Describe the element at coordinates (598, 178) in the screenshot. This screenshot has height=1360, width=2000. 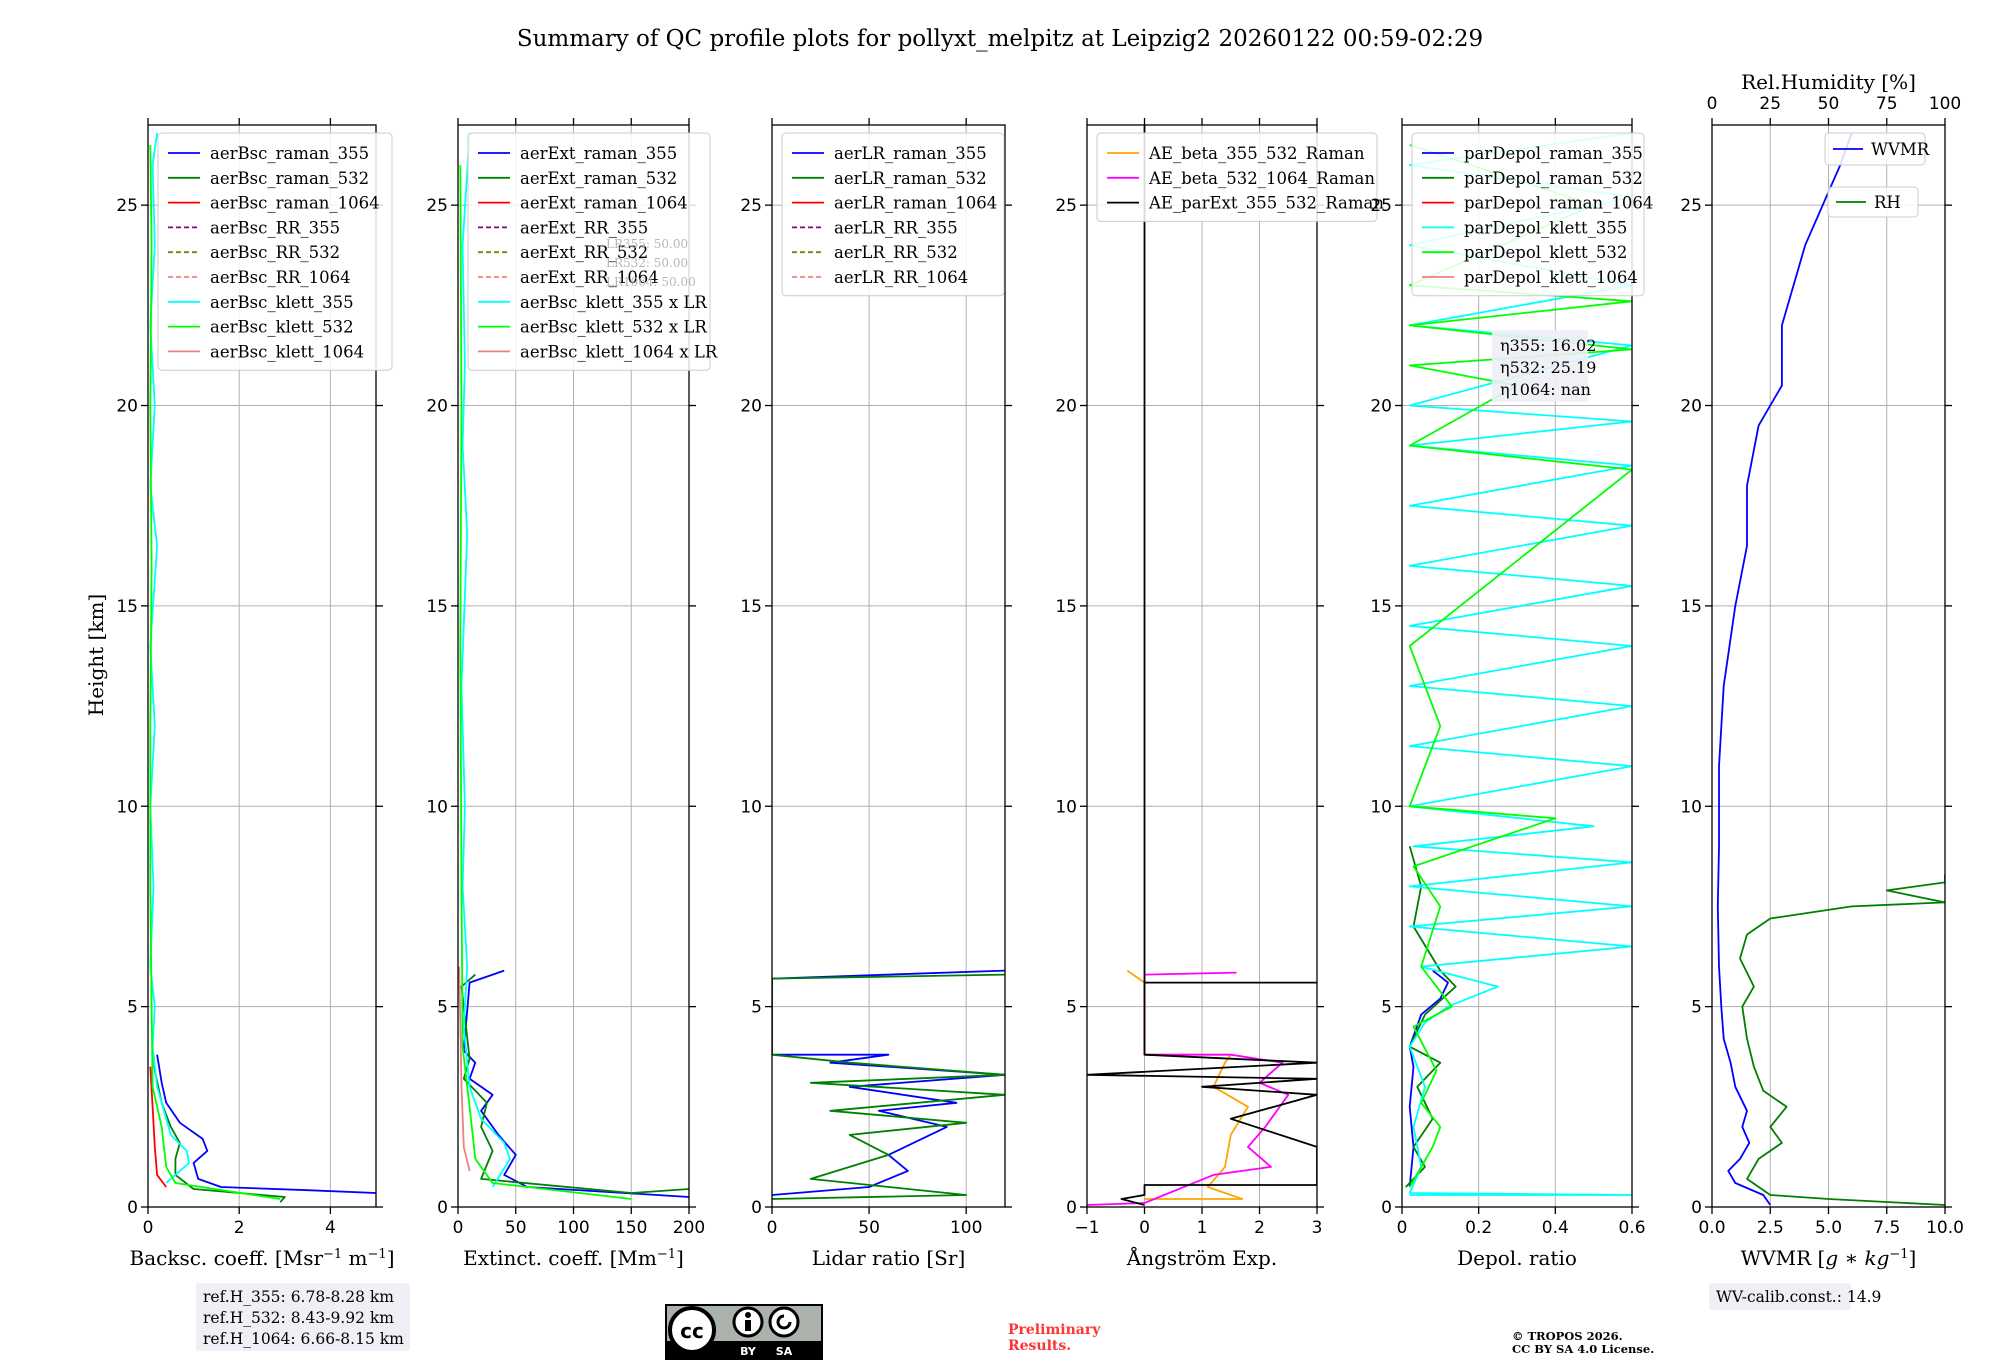
I see `legend-label-aerExt_raman_532: aerExt_raman_532` at that location.